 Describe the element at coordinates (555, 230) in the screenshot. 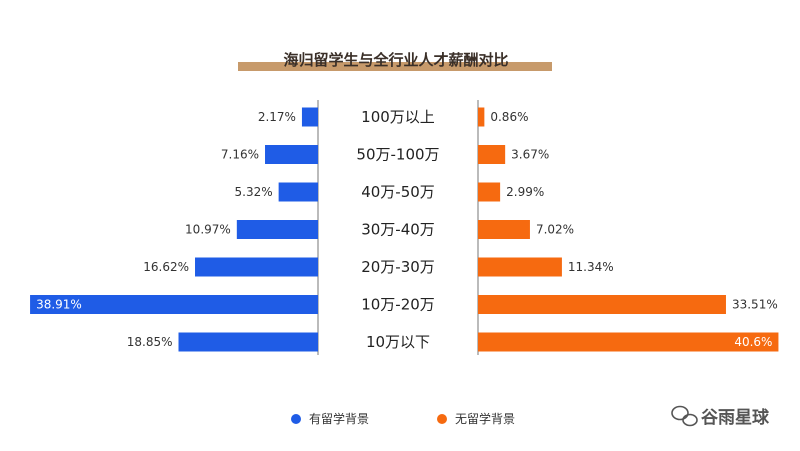

I see `value-label-right-3: 7.02%` at that location.